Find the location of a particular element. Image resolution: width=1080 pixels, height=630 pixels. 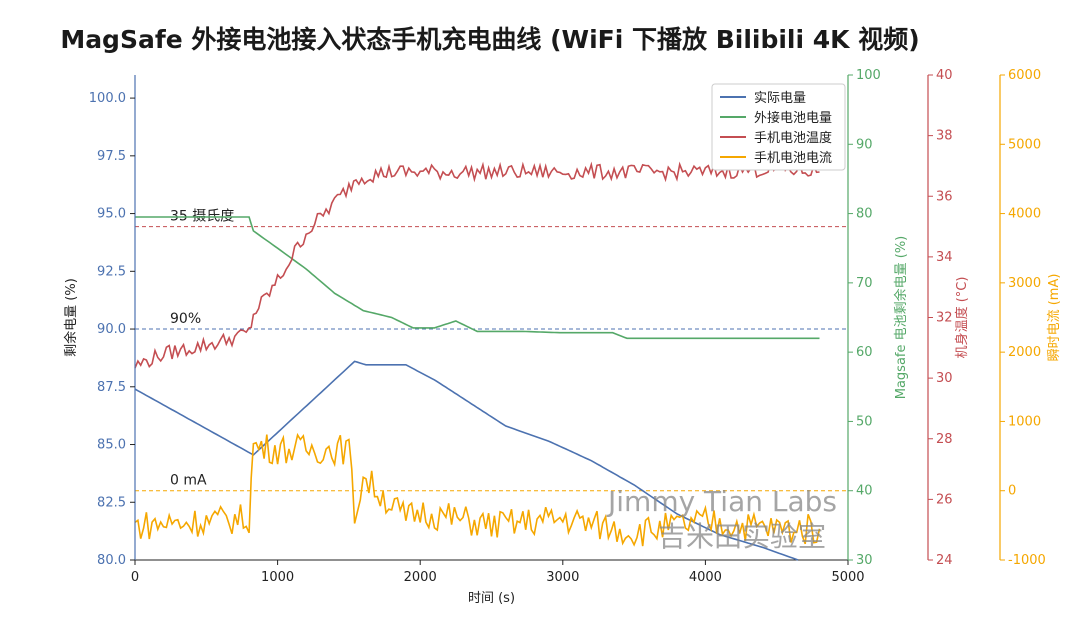

legend-frame is located at coordinates (778, 127).